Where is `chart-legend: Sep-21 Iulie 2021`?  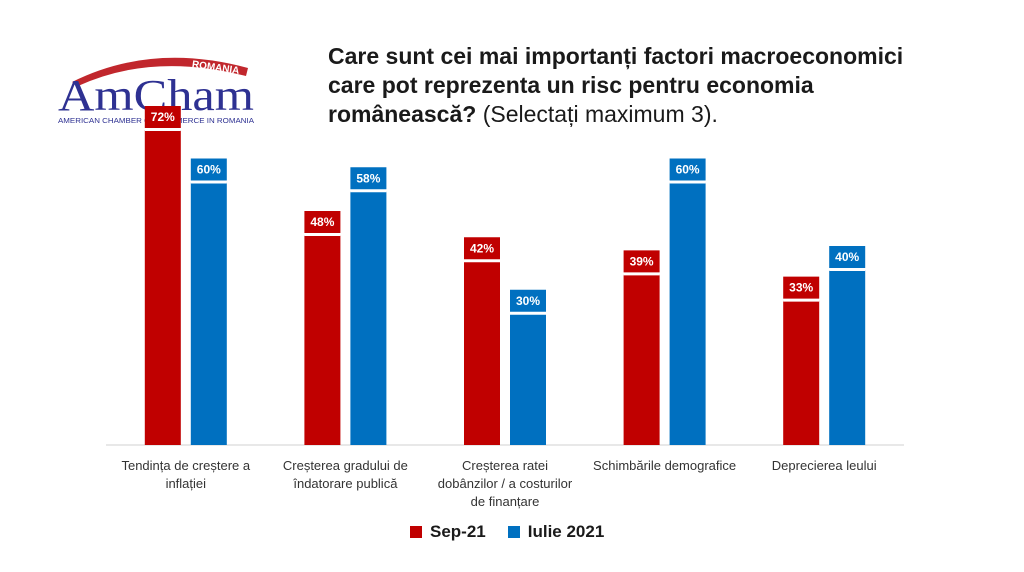
chart-legend: Sep-21 Iulie 2021 is located at coordinates (507, 532).